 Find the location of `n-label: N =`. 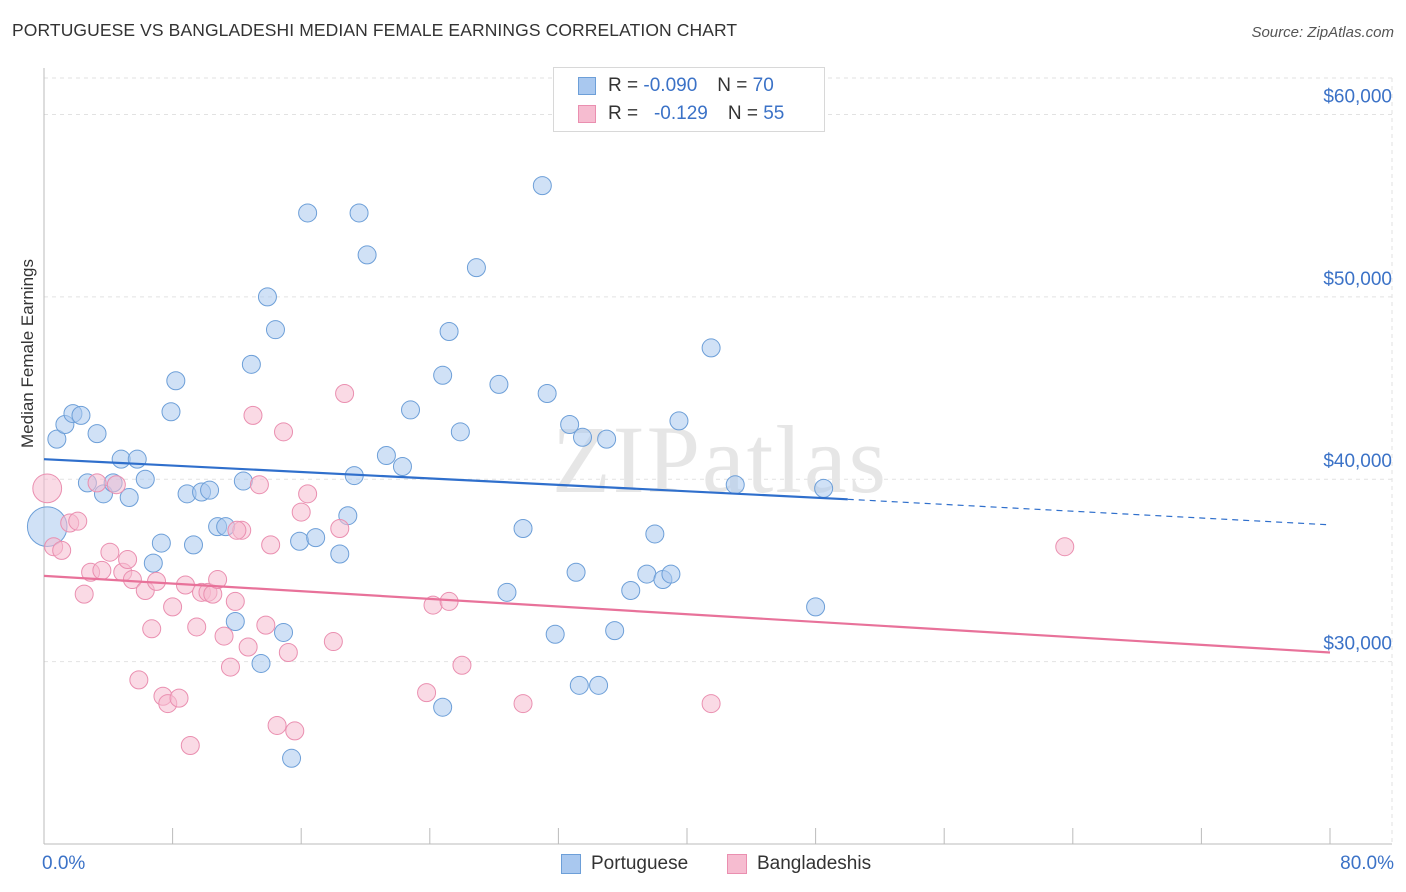

n-label: N = is located at coordinates (742, 113).